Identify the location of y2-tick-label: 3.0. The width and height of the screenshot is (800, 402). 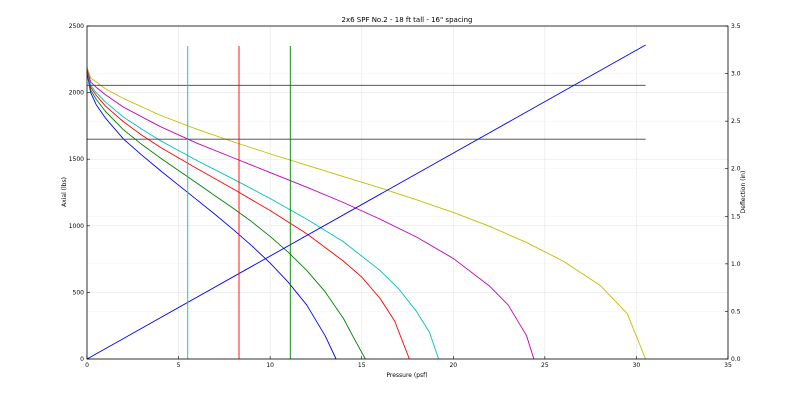
(736, 74).